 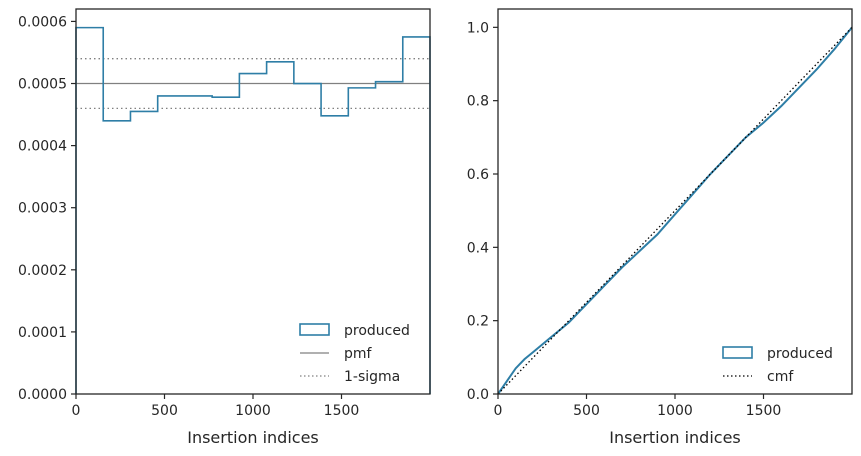 I want to click on y-tick-label: 0.0, so click(x=478, y=395).